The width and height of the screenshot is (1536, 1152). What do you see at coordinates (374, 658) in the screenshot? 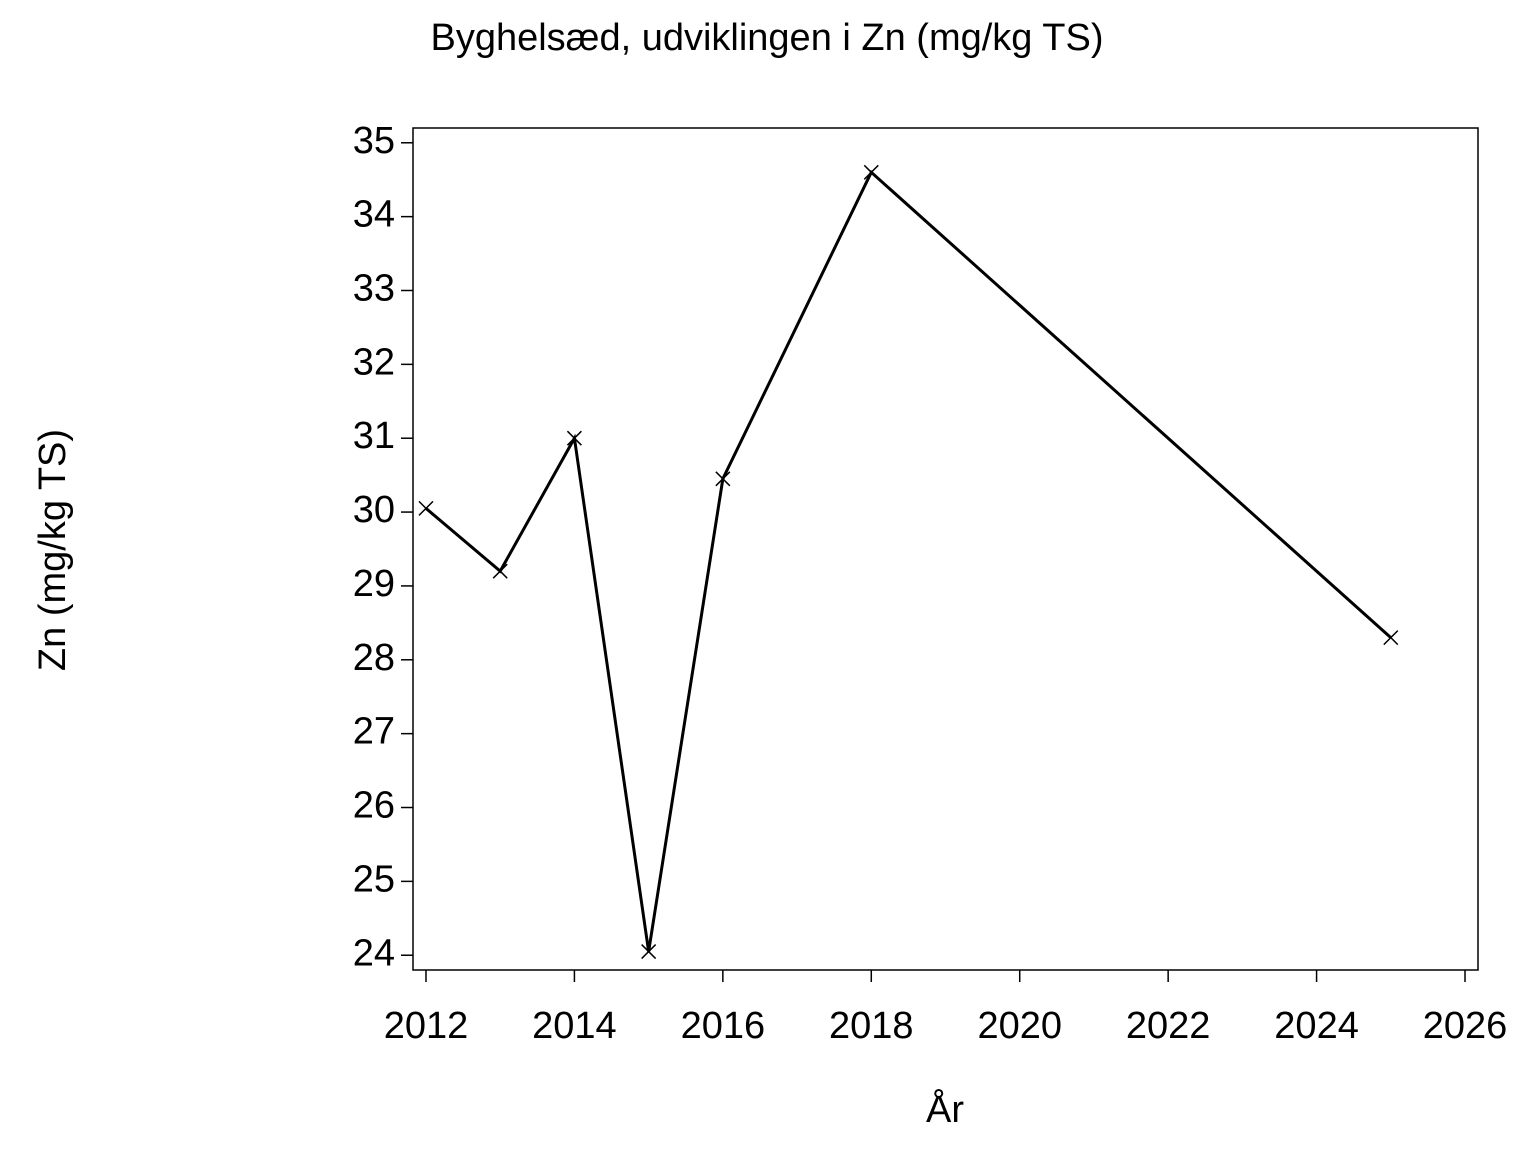
I see `y-tick-label: 28` at bounding box center [374, 658].